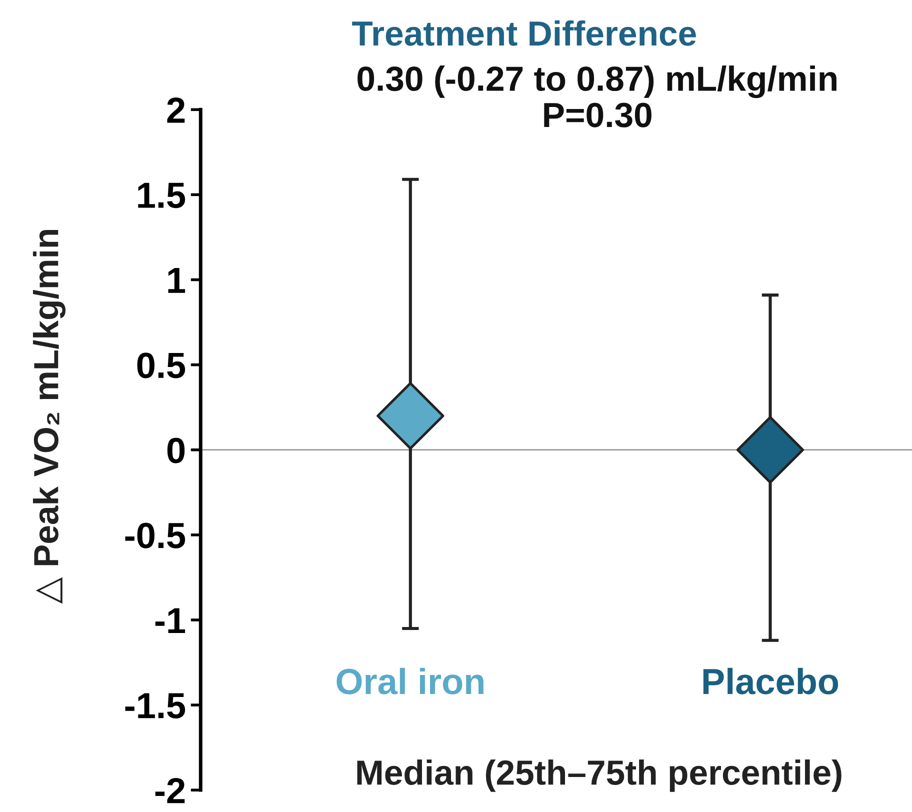 The width and height of the screenshot is (912, 812). What do you see at coordinates (162, 195) in the screenshot?
I see `y-tick-label: 1.5` at bounding box center [162, 195].